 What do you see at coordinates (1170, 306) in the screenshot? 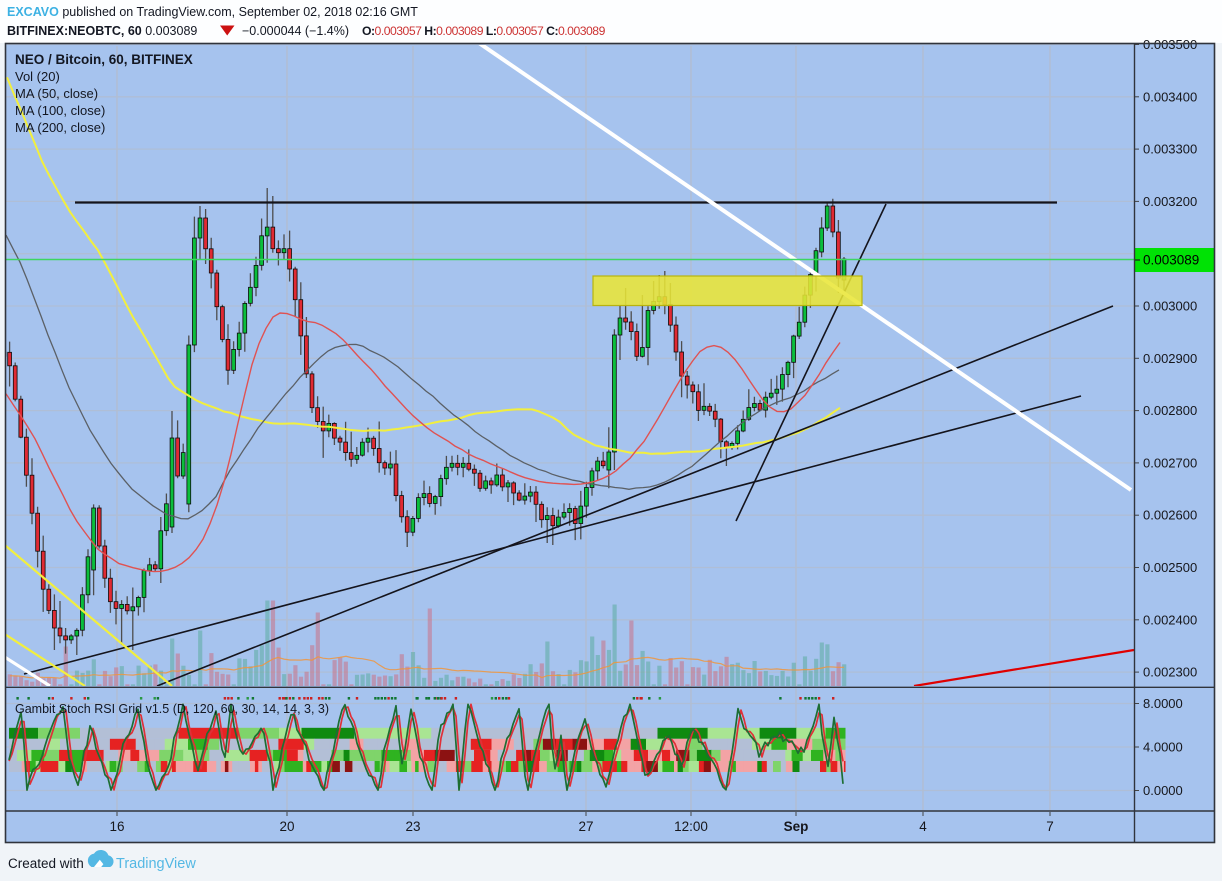
I see `svg-text: 0.003000` at bounding box center [1170, 306].